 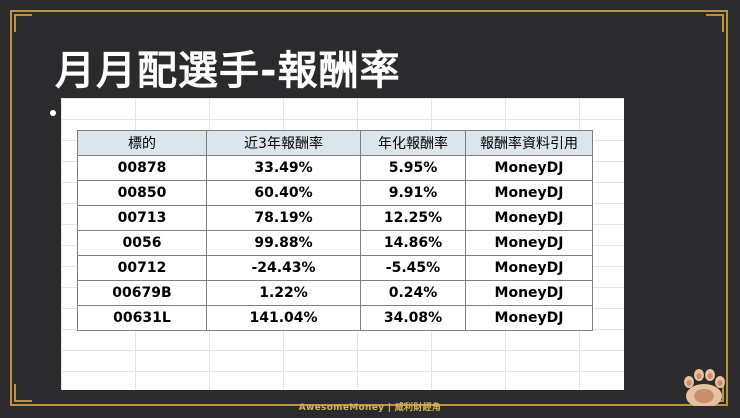 What do you see at coordinates (283, 243) in the screenshot?
I see `table-cell: 99.88%` at bounding box center [283, 243].